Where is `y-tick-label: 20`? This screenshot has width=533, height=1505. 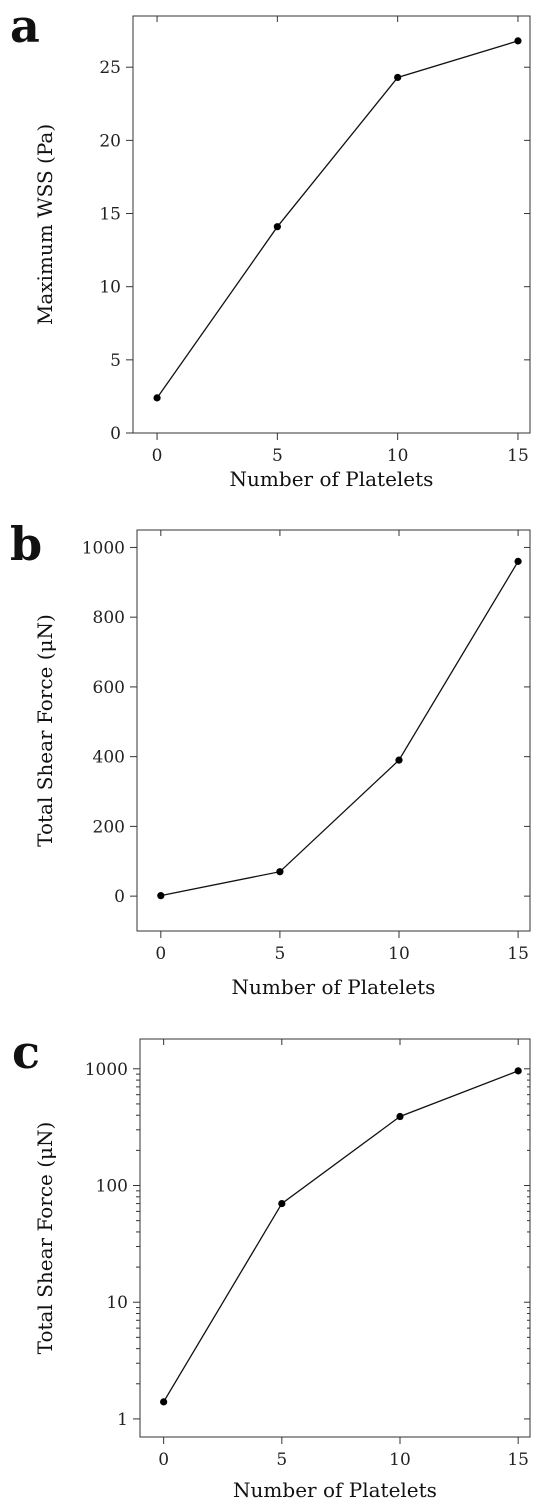
y-tick-label: 20 is located at coordinates (110, 141).